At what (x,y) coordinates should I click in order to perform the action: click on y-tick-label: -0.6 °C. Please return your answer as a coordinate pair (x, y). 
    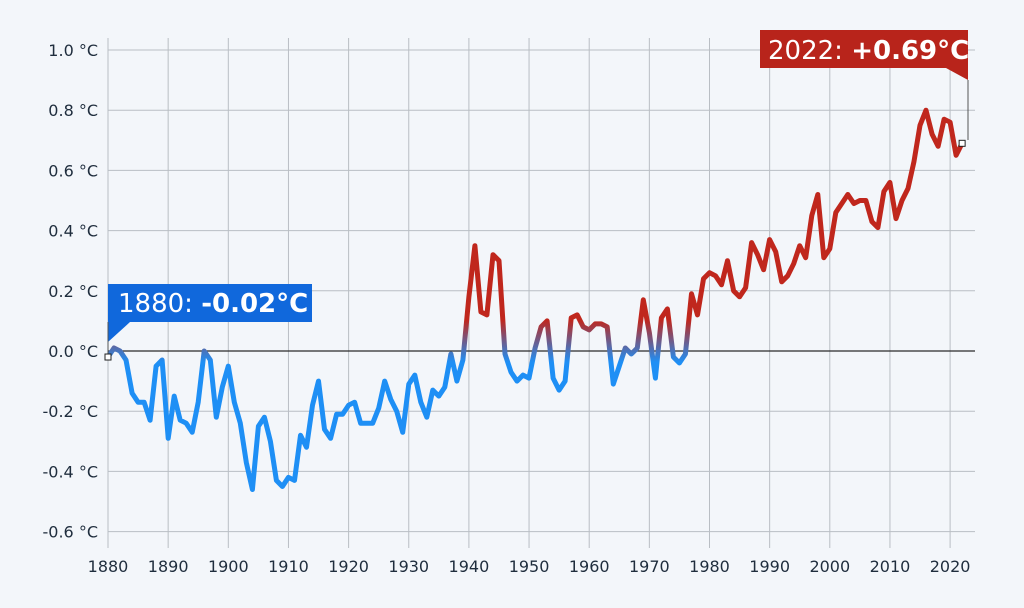
    Looking at the image, I should click on (70, 532).